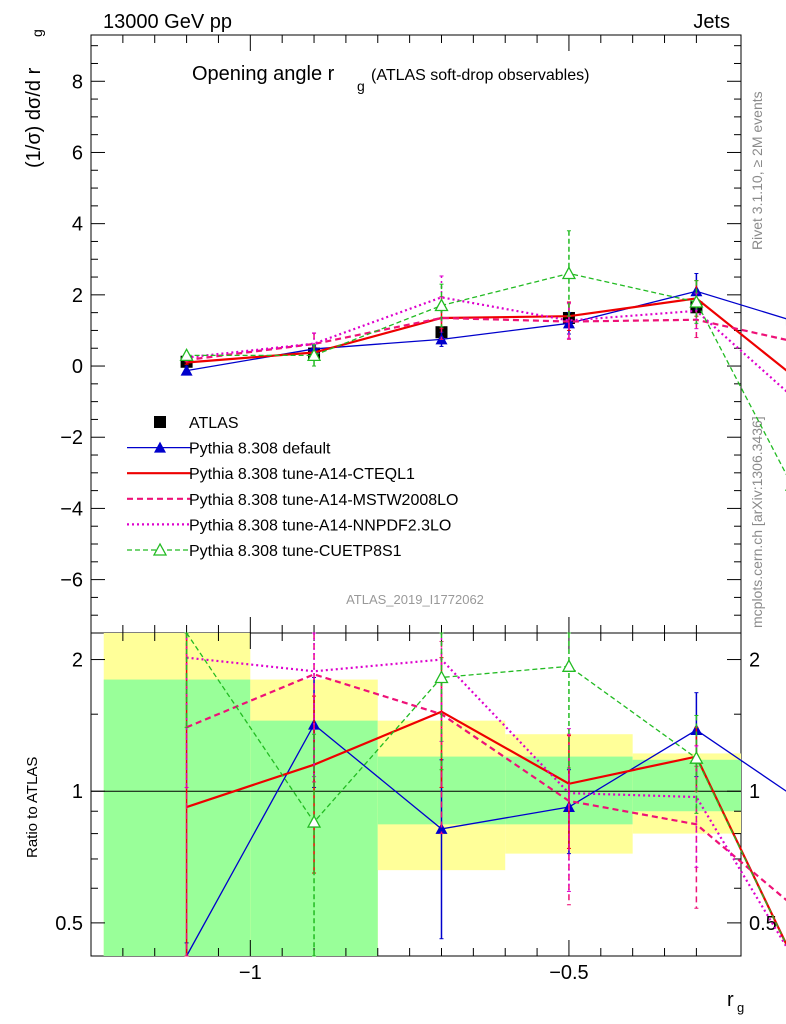 The height and width of the screenshot is (1024, 786). What do you see at coordinates (167, 22) in the screenshot?
I see `header-left: 13000 GeV pp` at bounding box center [167, 22].